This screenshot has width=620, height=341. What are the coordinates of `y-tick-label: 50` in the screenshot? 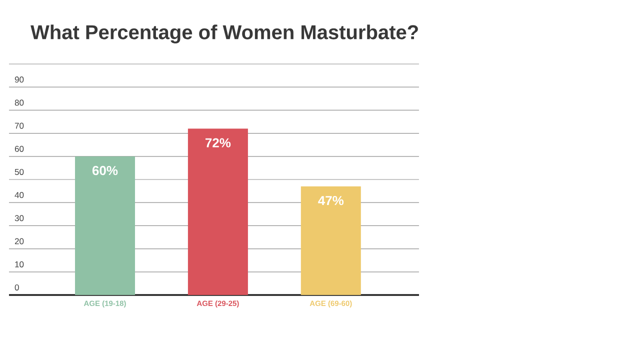 It's located at (19, 171).